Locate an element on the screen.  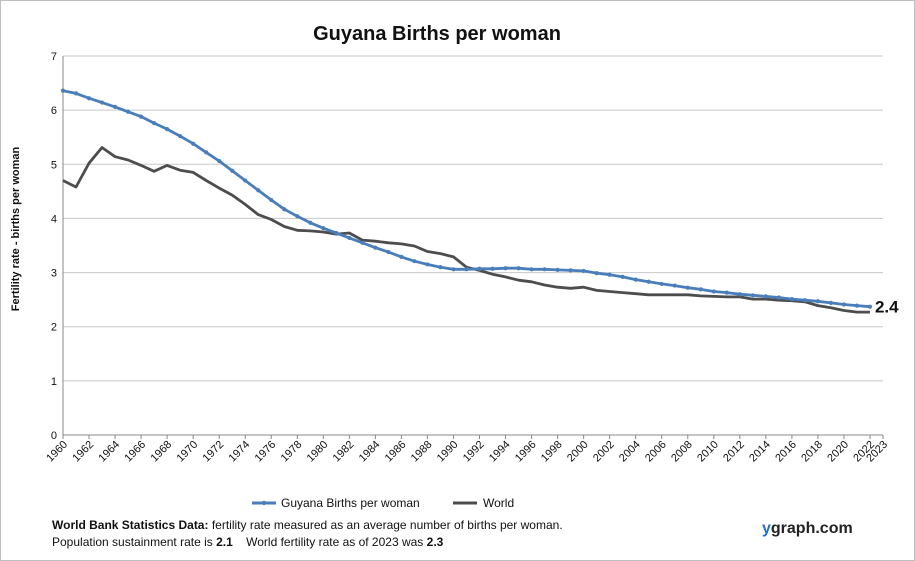
x-tick-label: 2018 is located at coordinates (812, 452).